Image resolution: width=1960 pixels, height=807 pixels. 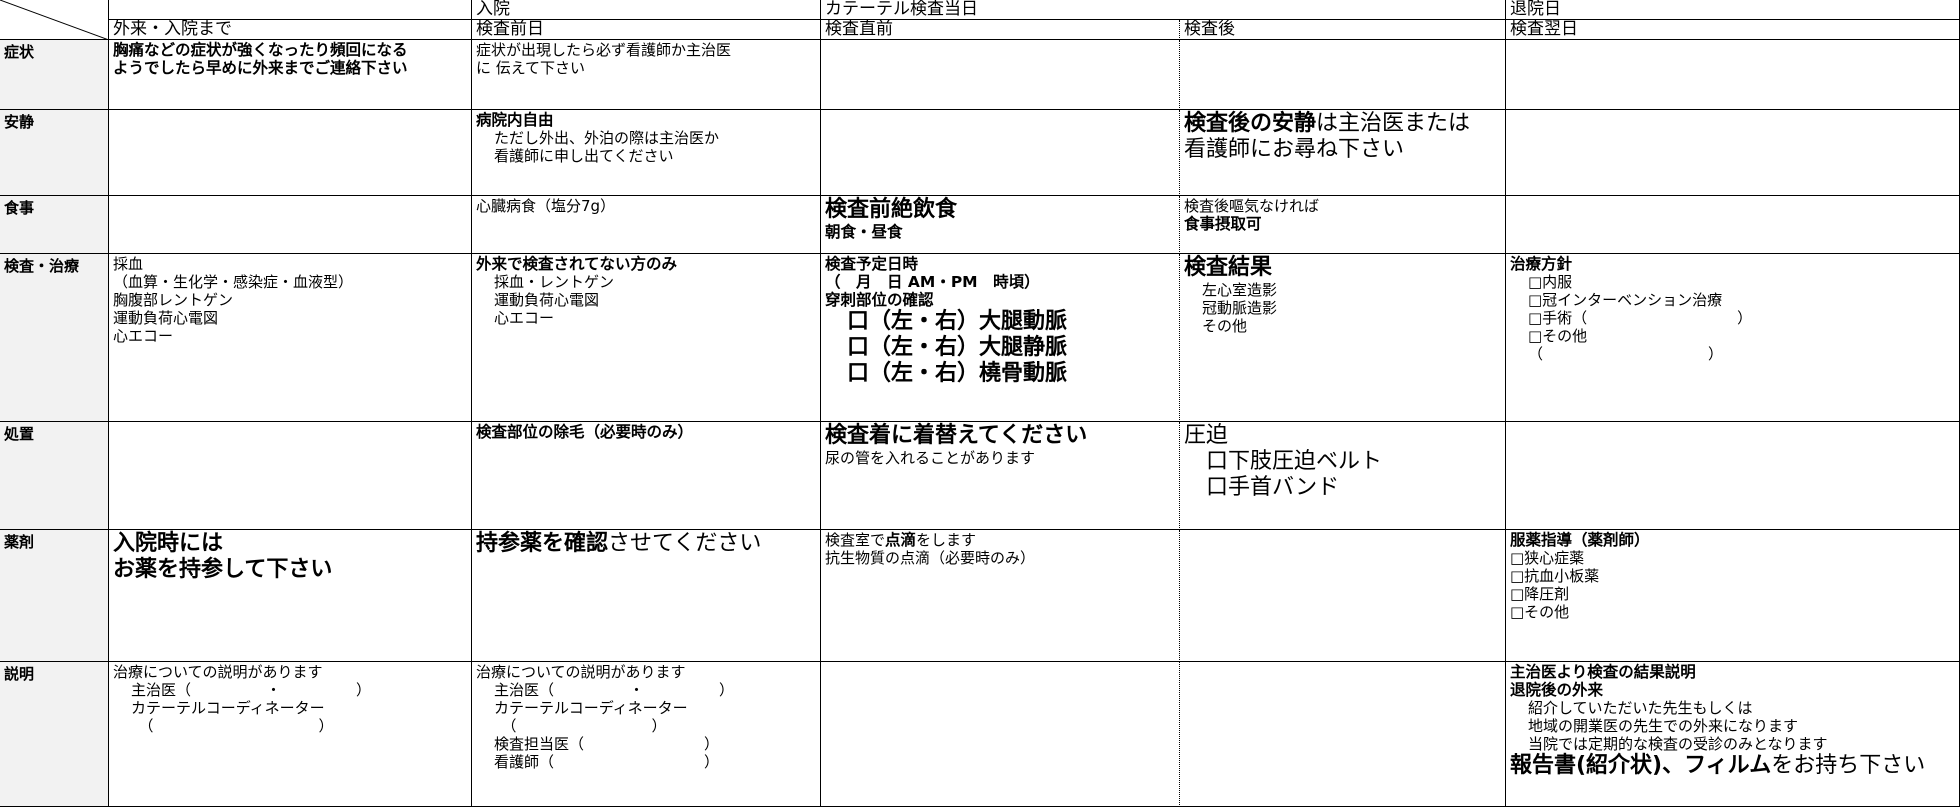 What do you see at coordinates (1343, 476) in the screenshot?
I see `cell: 圧迫 口下肢圧迫ベルト 口手首バンド` at bounding box center [1343, 476].